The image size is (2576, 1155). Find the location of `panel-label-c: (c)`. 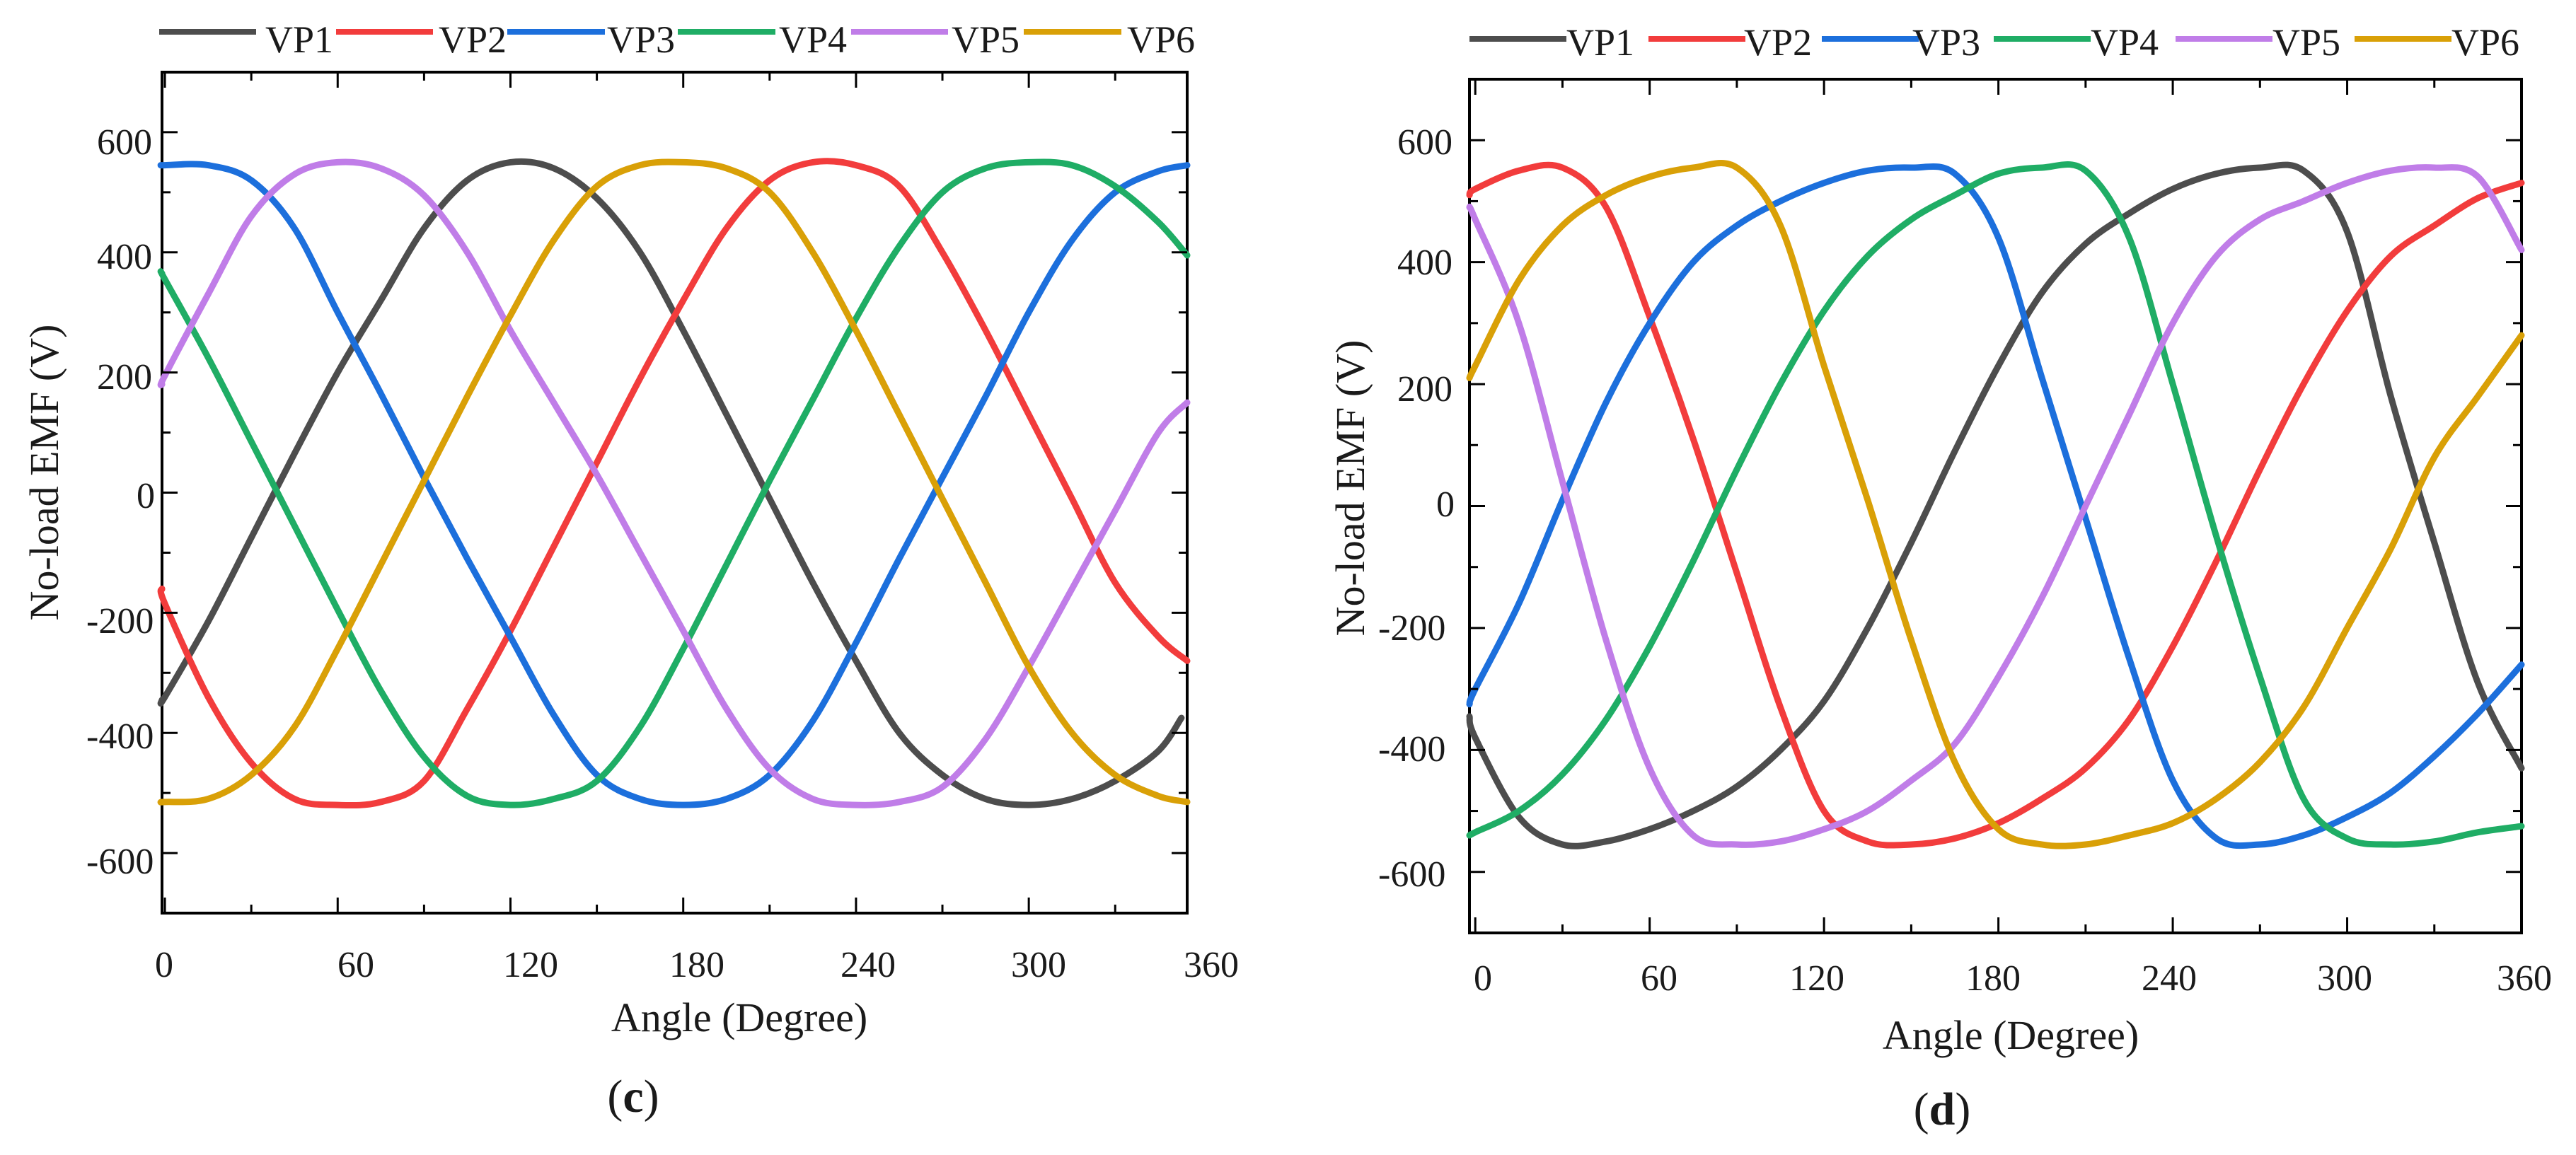

panel-label-c: (c) is located at coordinates (633, 1097).